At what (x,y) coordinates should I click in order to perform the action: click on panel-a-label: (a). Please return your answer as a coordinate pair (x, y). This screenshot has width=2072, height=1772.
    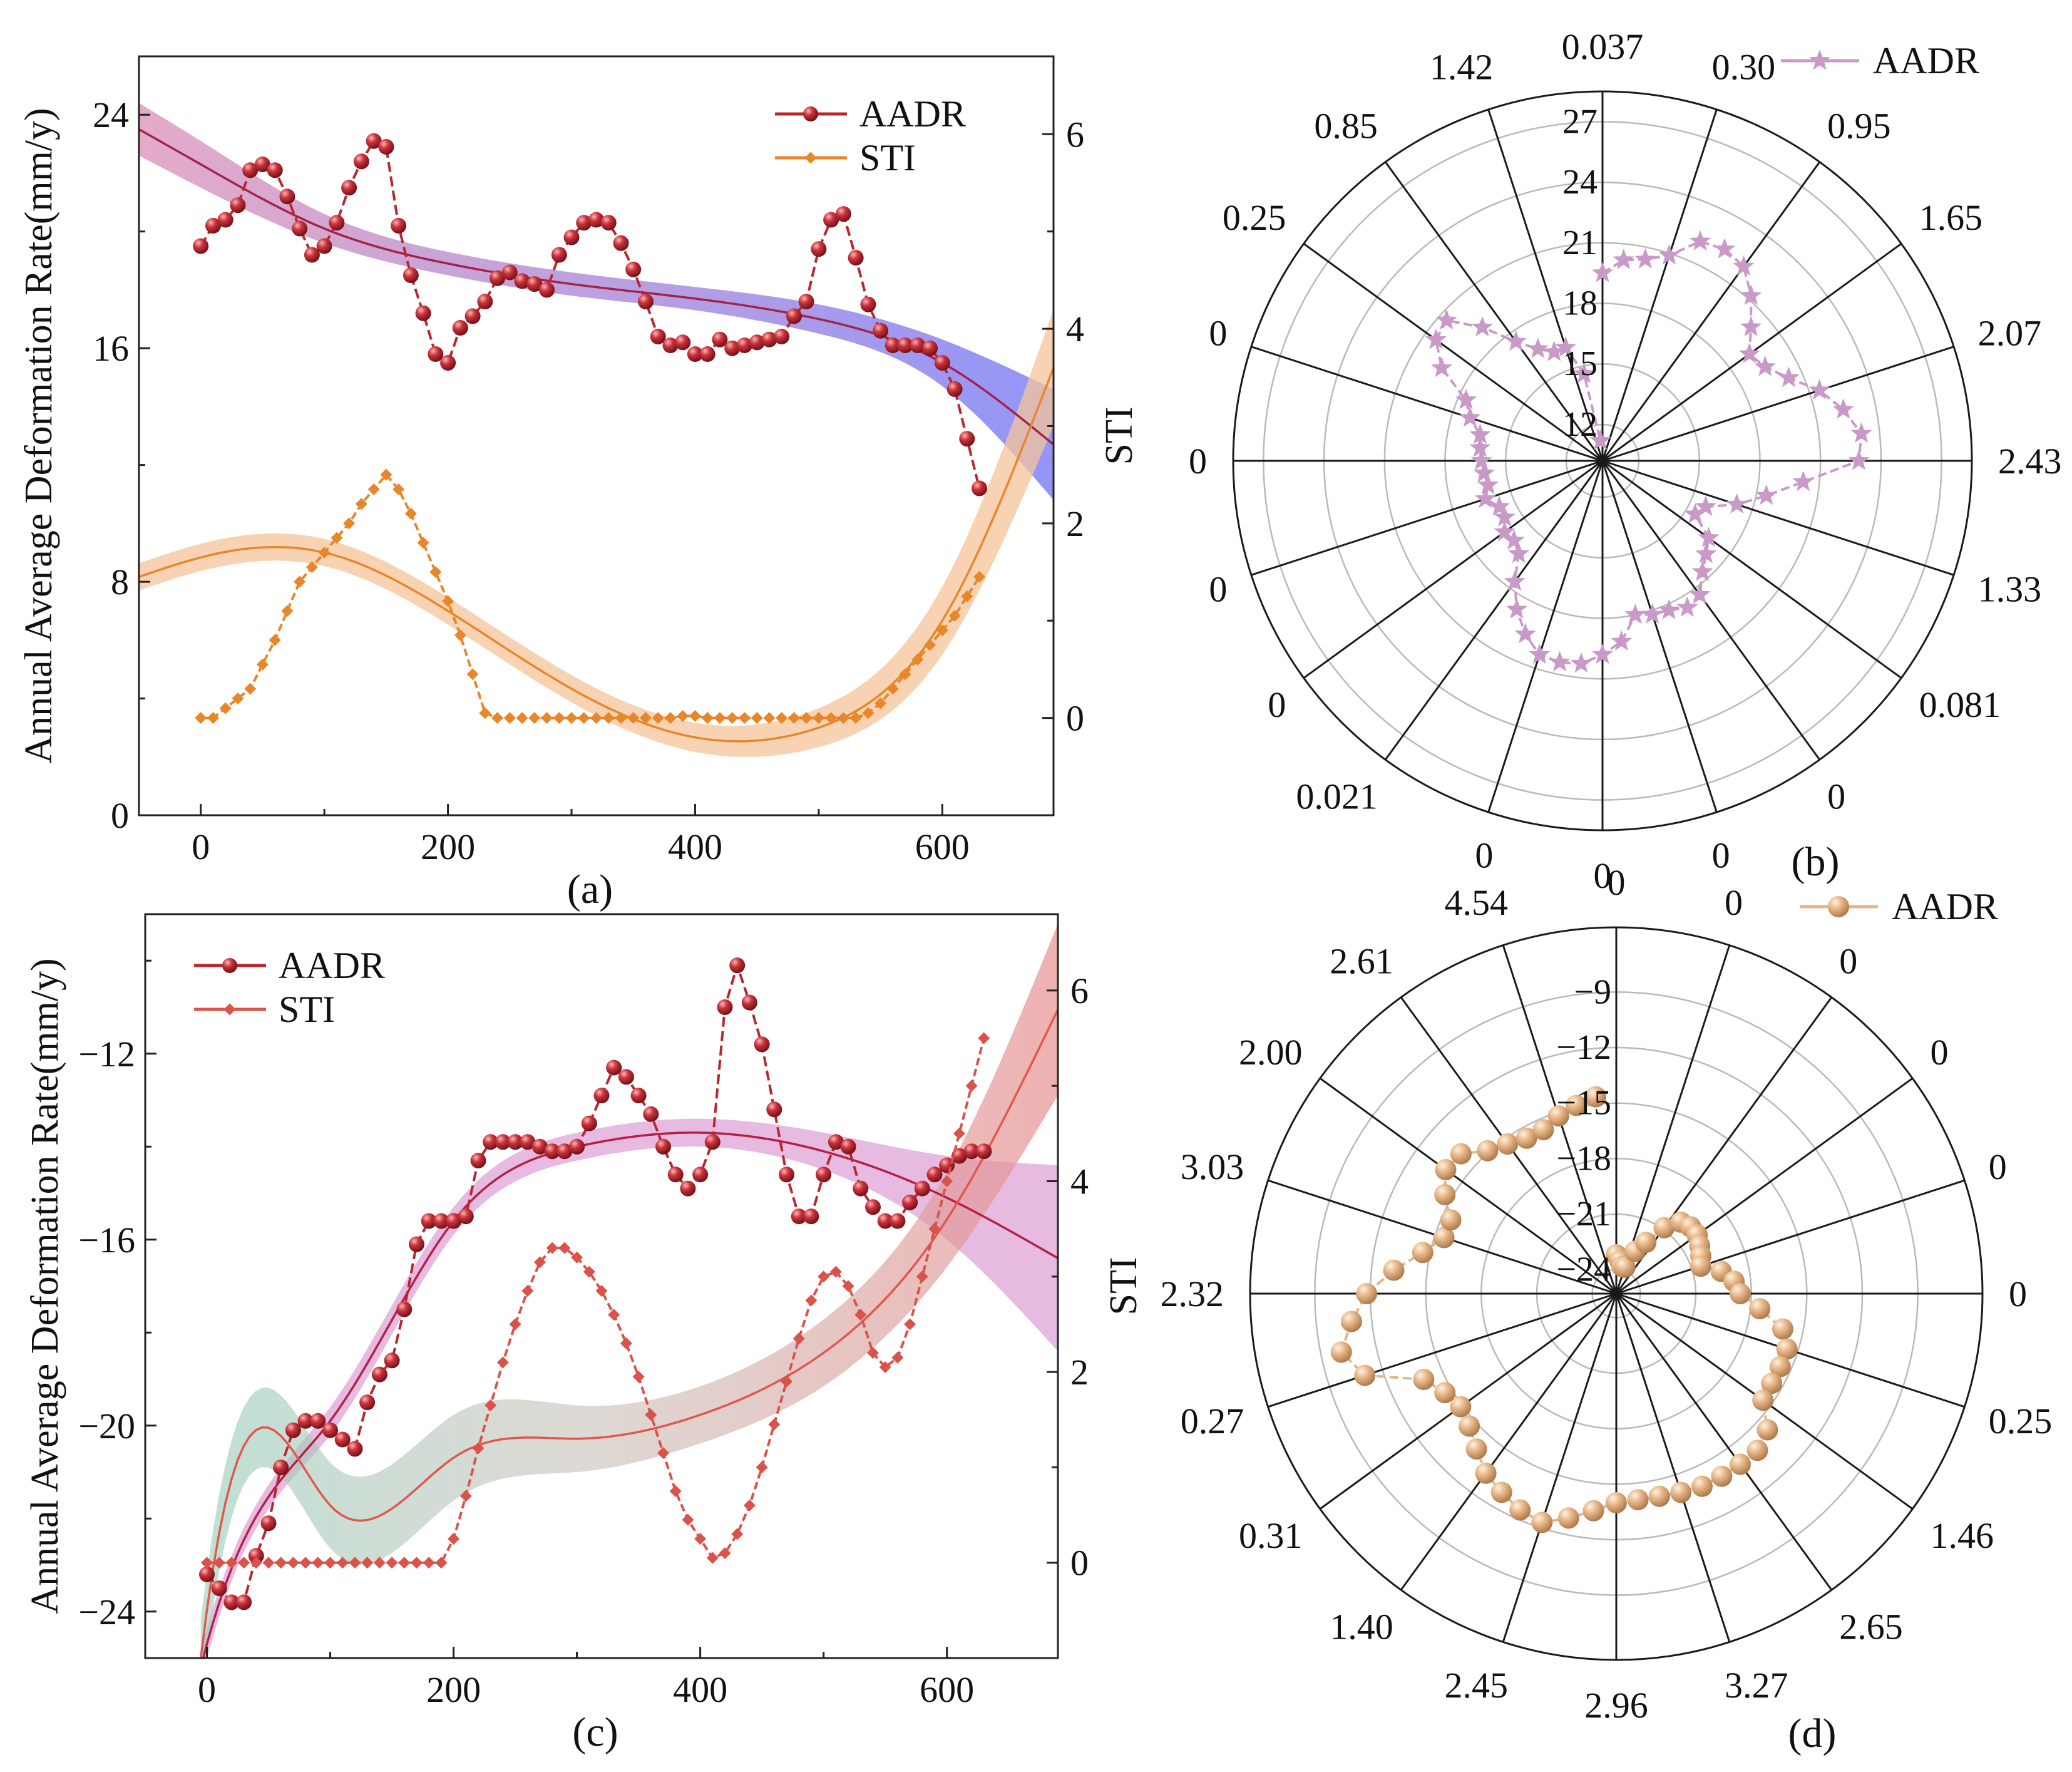
    Looking at the image, I should click on (590, 889).